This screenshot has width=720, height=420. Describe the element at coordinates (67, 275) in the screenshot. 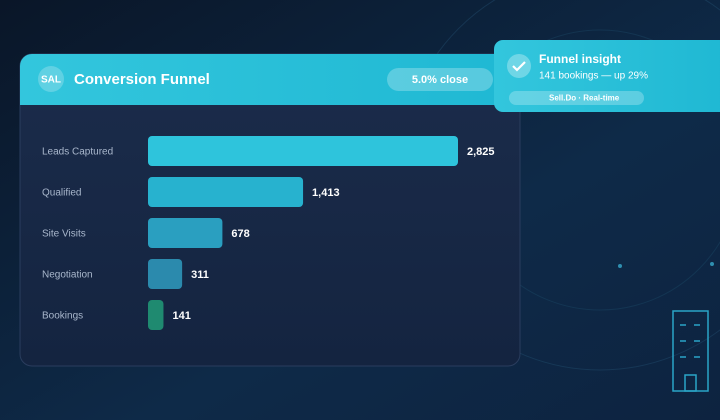

I see `category-label: Negotiation` at that location.